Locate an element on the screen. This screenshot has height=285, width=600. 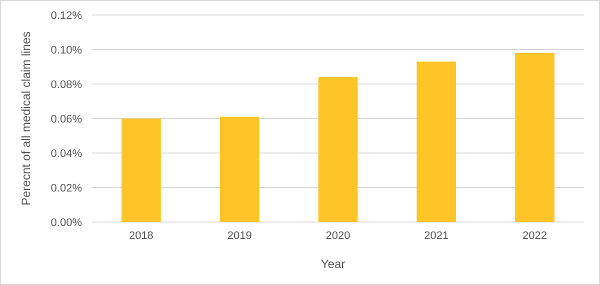
y-tick-label: 0.10% is located at coordinates (66, 50).